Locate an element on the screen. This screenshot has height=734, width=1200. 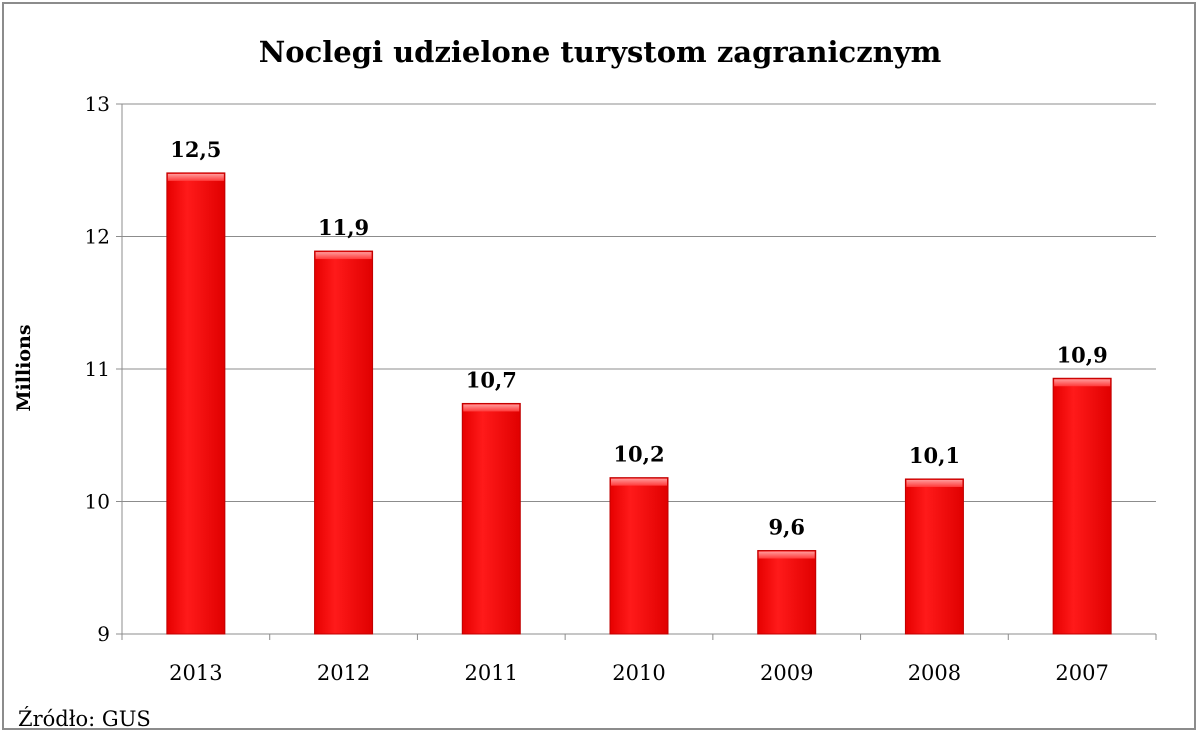
x-tick-label: 2011 is located at coordinates (491, 673).